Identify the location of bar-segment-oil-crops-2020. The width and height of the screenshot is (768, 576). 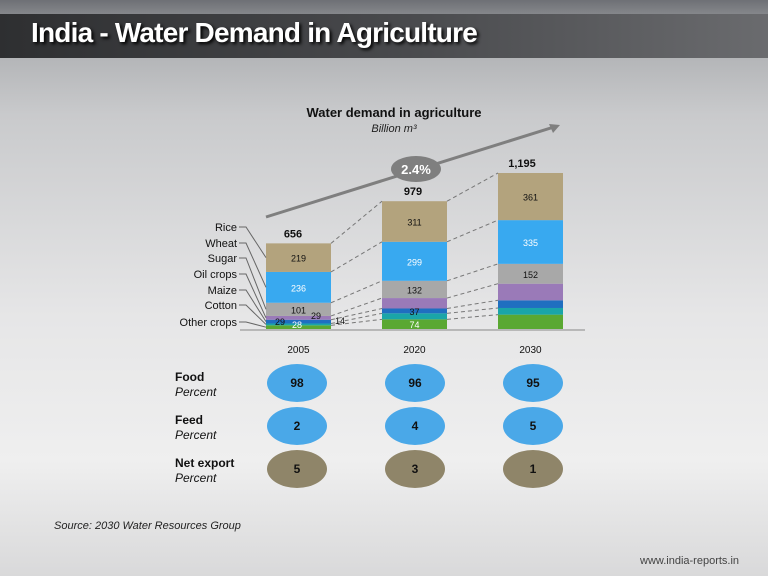
(414, 303).